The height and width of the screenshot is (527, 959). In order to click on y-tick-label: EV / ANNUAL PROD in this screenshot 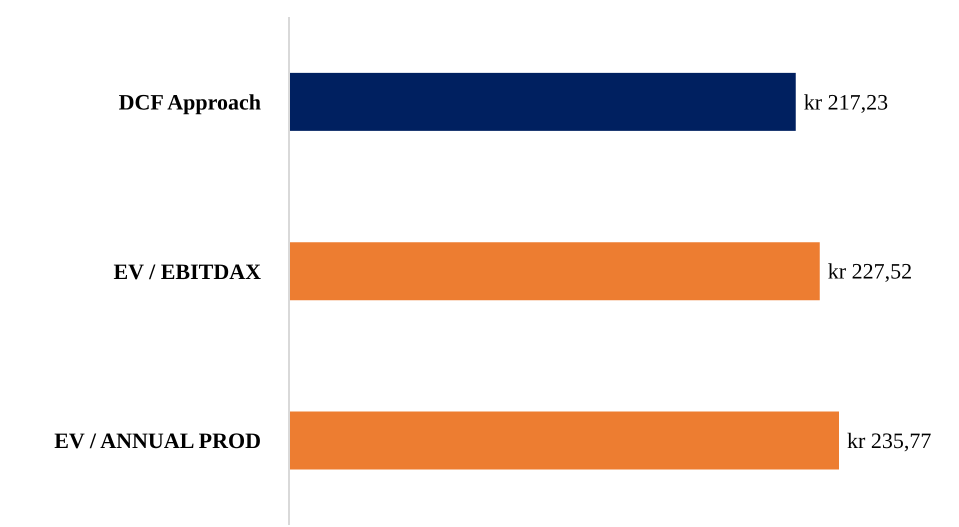, I will do `click(157, 441)`.